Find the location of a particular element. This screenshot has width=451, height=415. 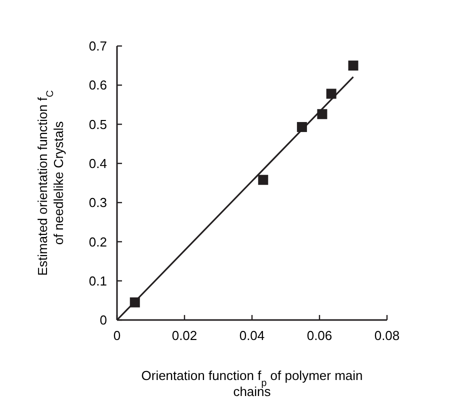

y-tick-label: 0.7 is located at coordinates (97, 46).